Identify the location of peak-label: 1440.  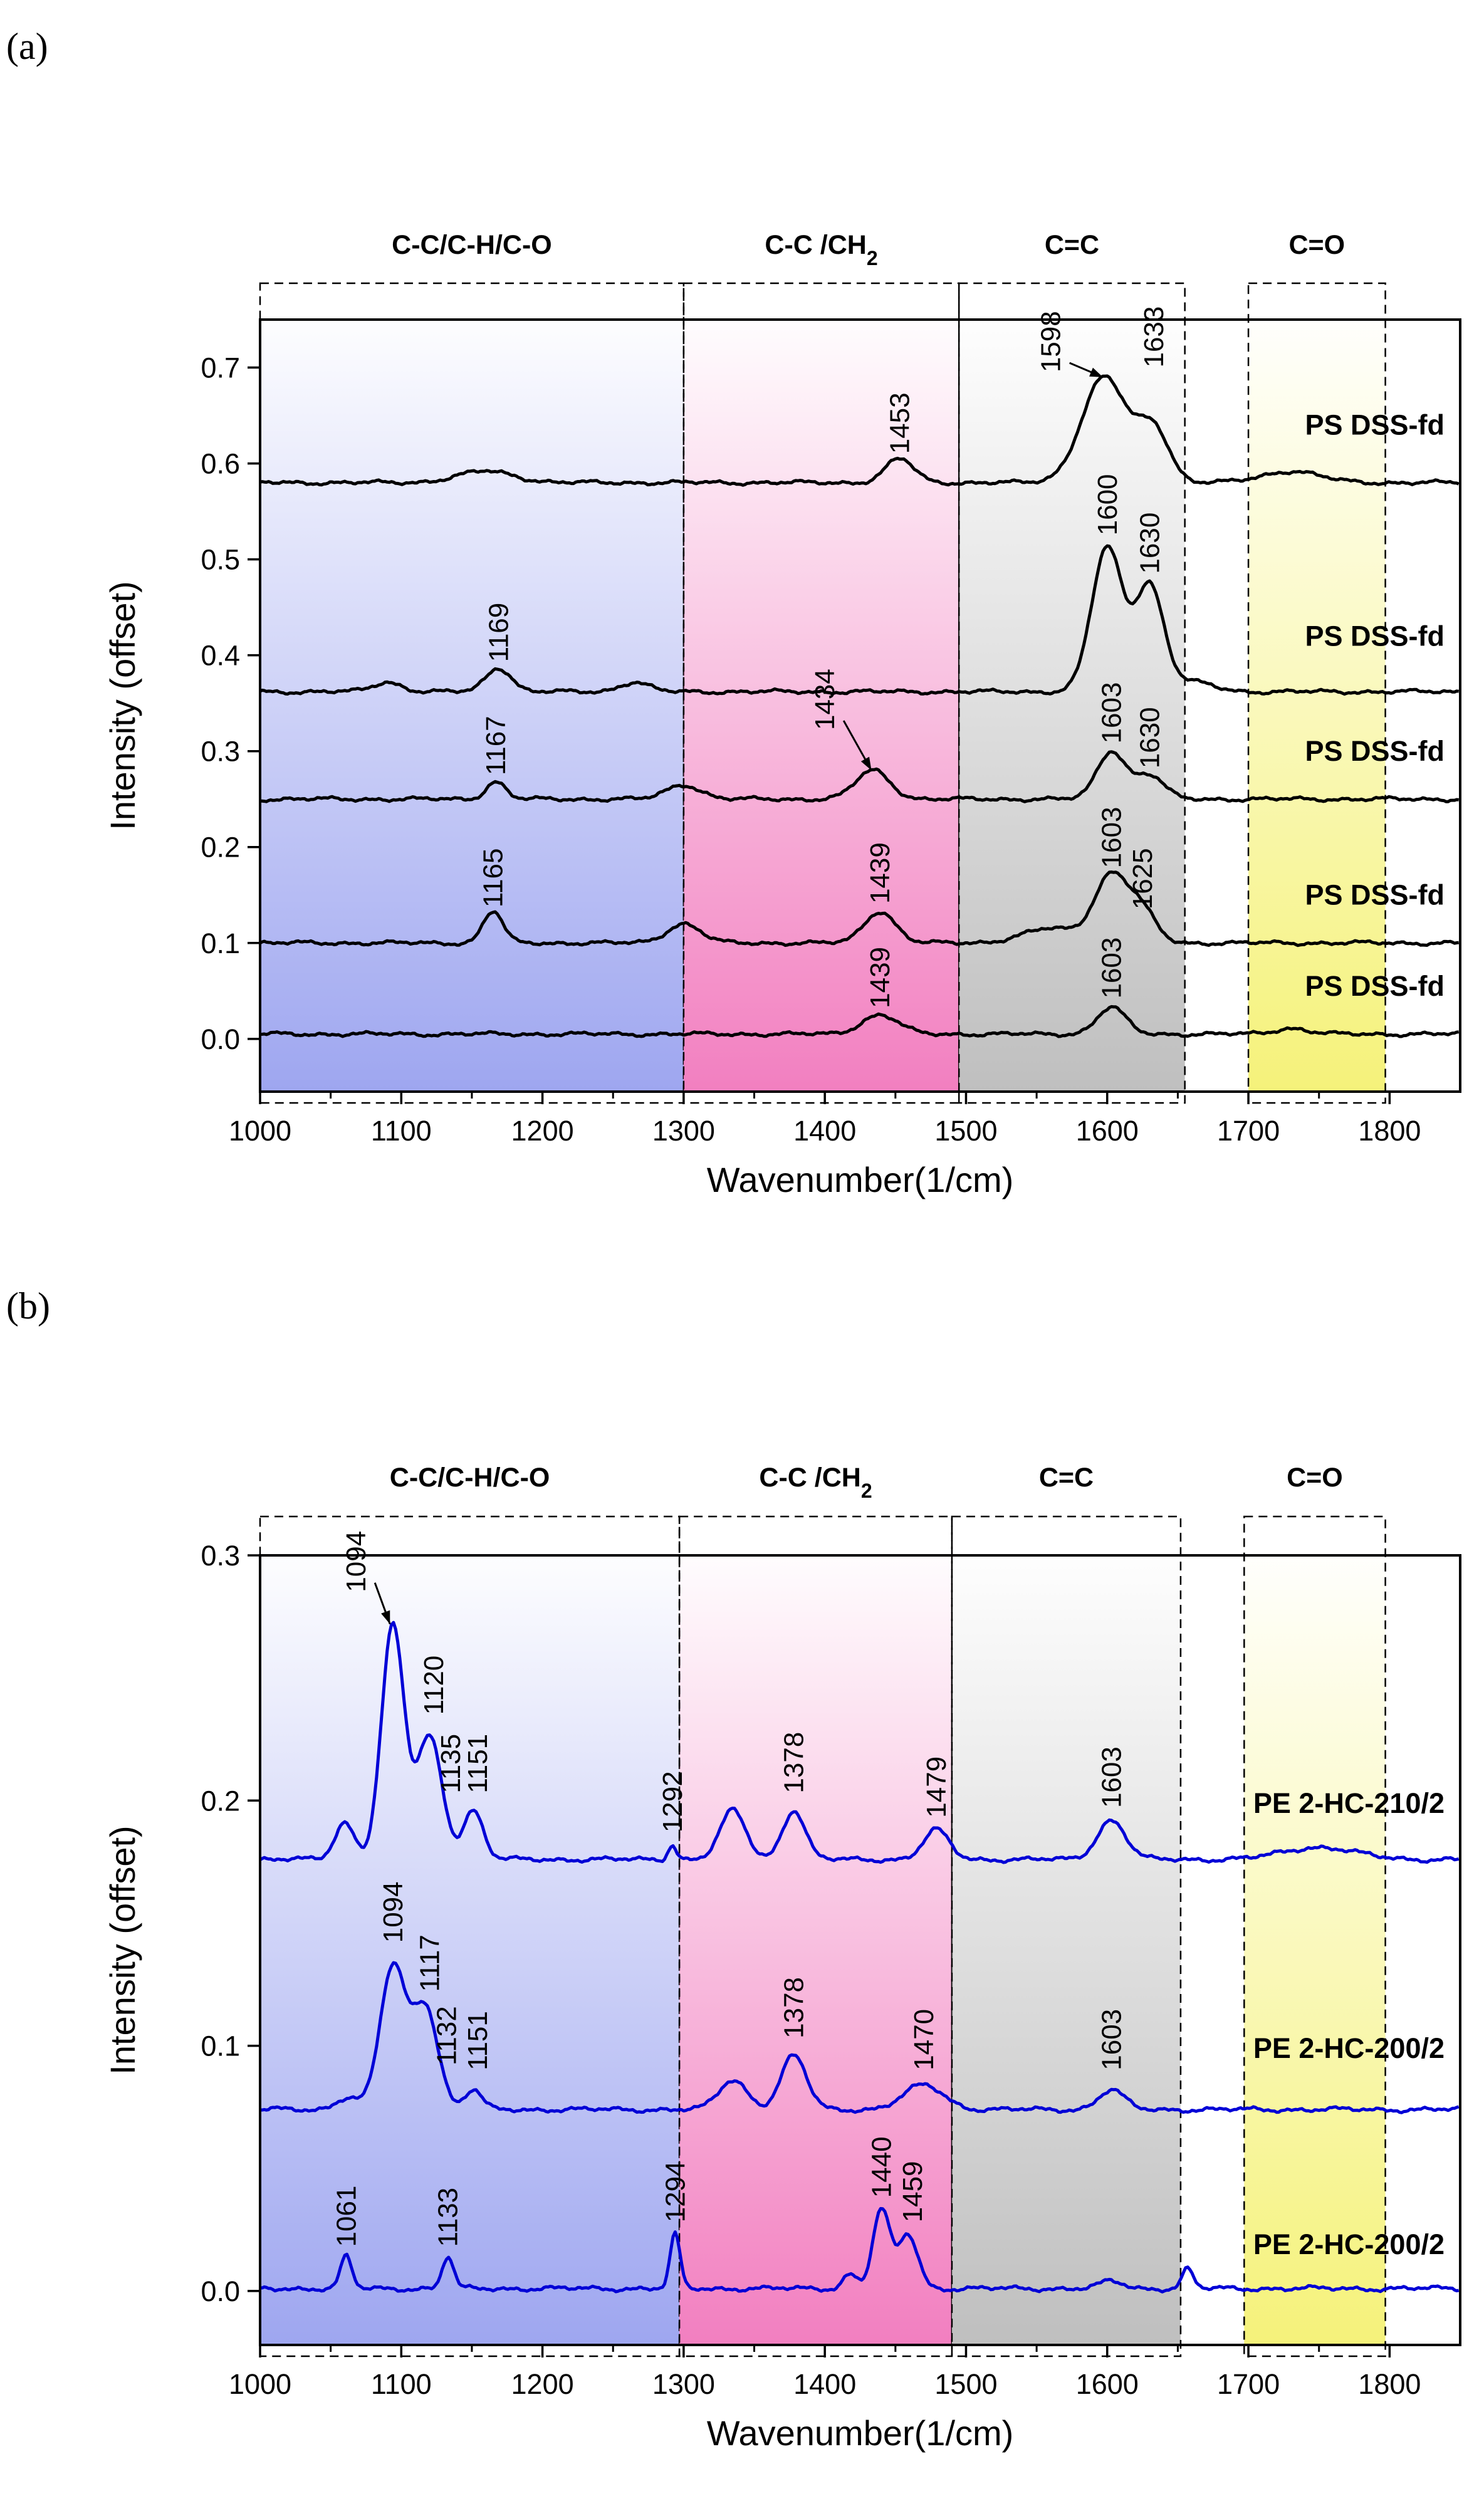
(881, 2167).